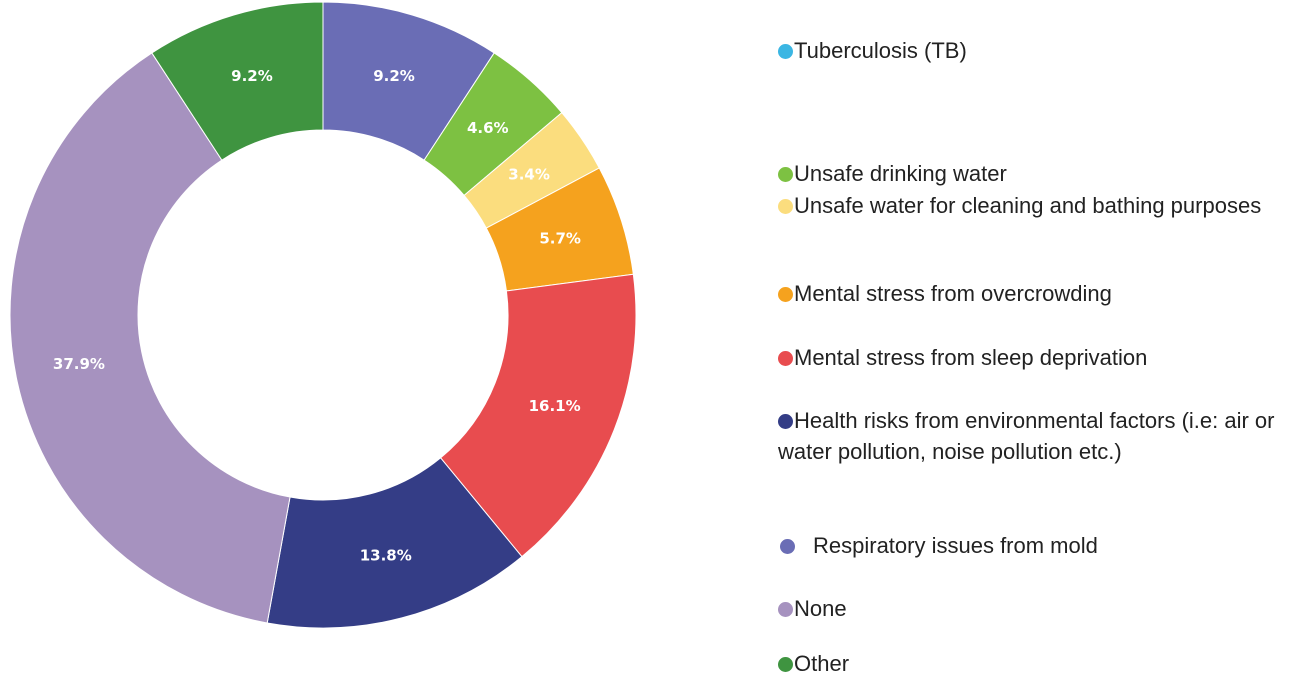  I want to click on slice-label: 3.4%, so click(529, 175).